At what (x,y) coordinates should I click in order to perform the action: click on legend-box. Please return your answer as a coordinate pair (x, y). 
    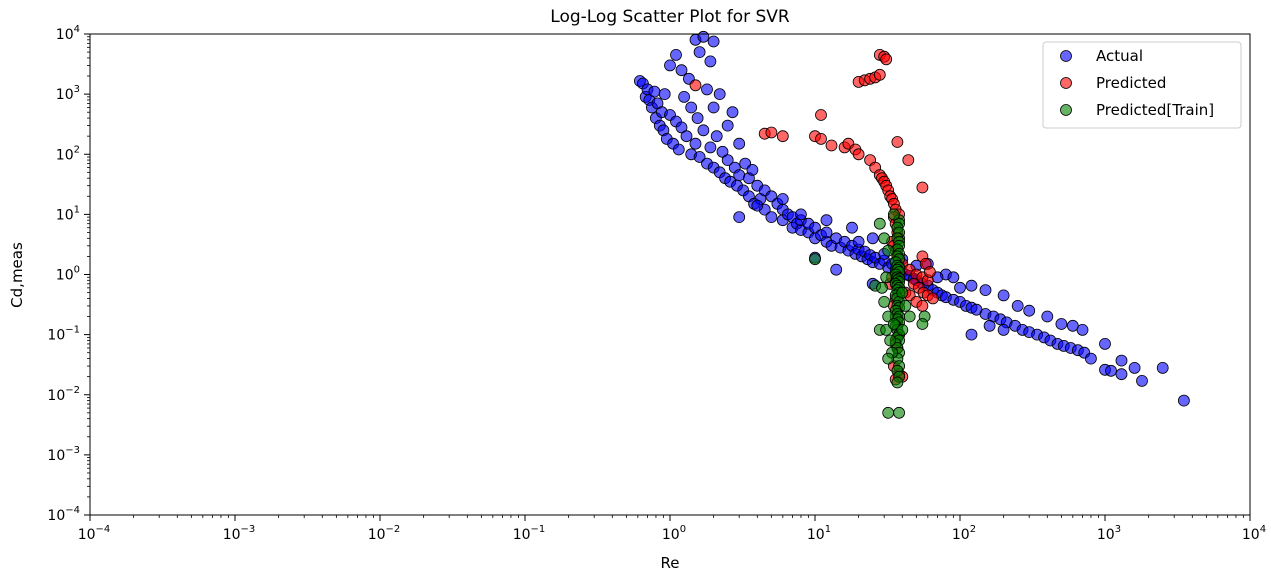
    Looking at the image, I should click on (1142, 85).